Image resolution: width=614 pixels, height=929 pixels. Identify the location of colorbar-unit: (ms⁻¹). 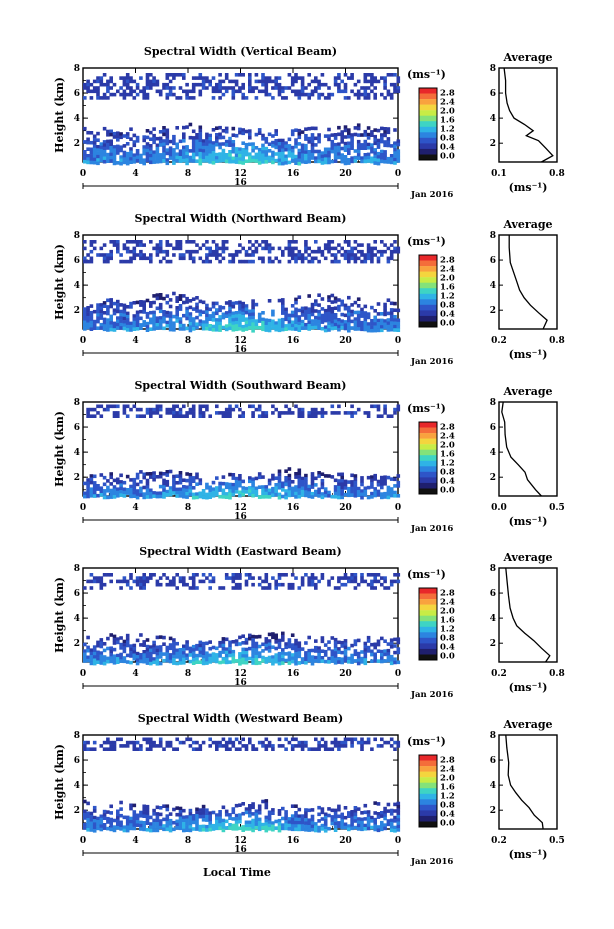
(426, 74).